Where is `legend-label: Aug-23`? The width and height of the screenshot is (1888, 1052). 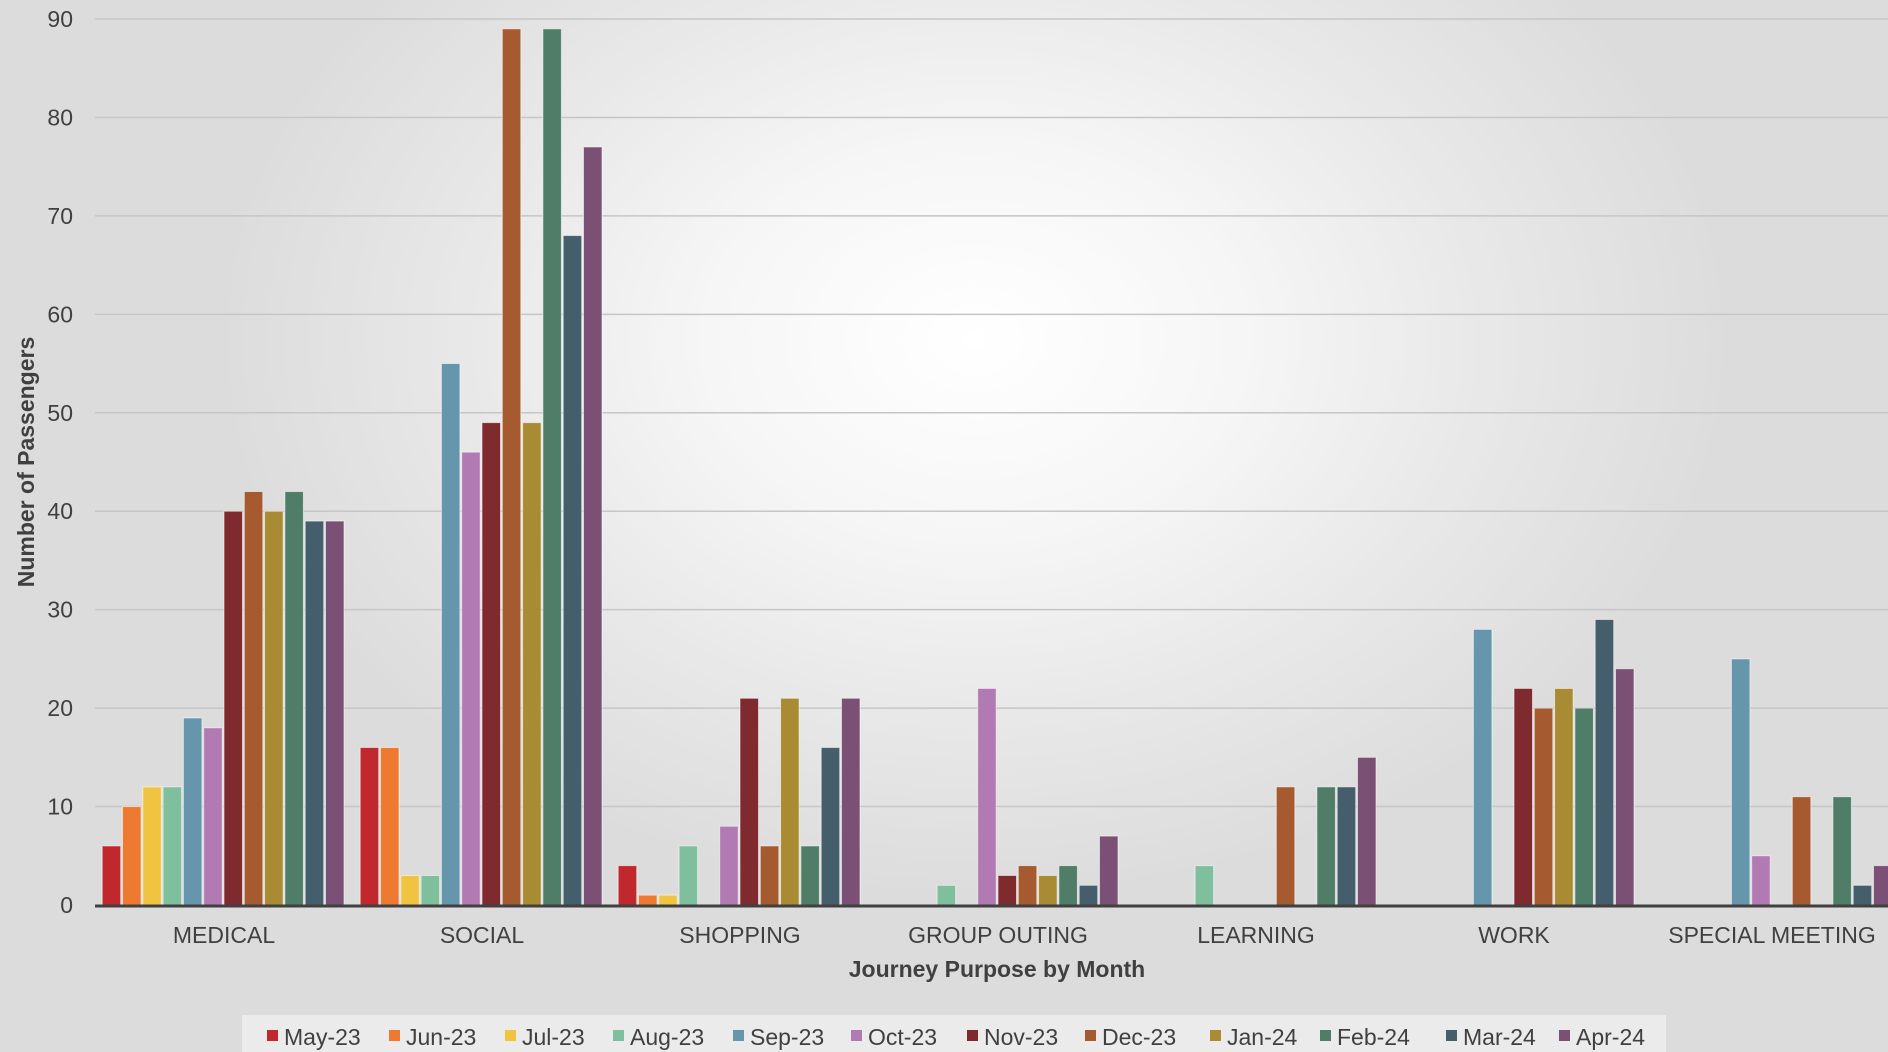 legend-label: Aug-23 is located at coordinates (667, 1037).